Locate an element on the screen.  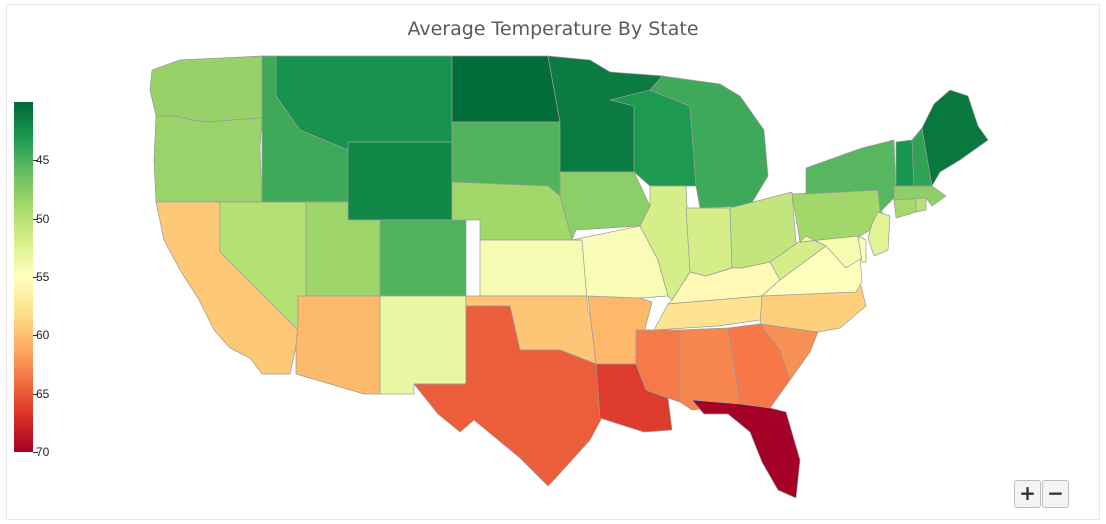
legend-tick-label: 50 is located at coordinates (43, 218).